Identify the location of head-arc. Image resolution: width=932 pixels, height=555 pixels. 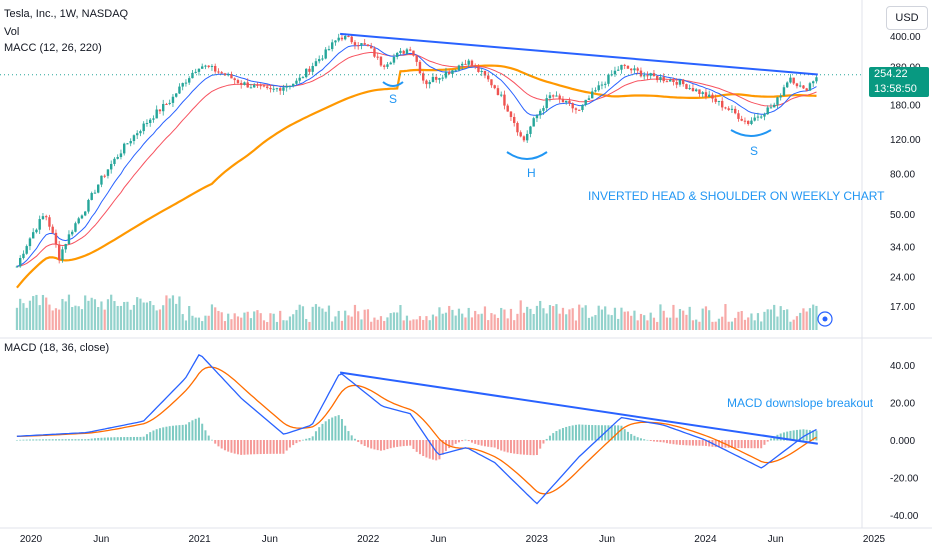
(527, 155).